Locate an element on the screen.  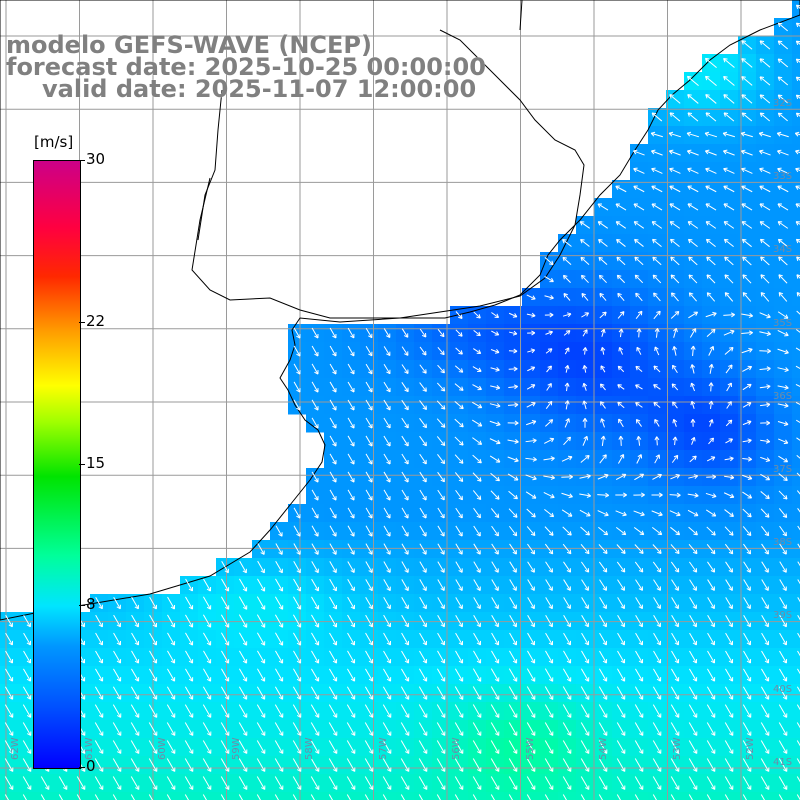
colorbar-units: [m/s] is located at coordinates (54, 142).